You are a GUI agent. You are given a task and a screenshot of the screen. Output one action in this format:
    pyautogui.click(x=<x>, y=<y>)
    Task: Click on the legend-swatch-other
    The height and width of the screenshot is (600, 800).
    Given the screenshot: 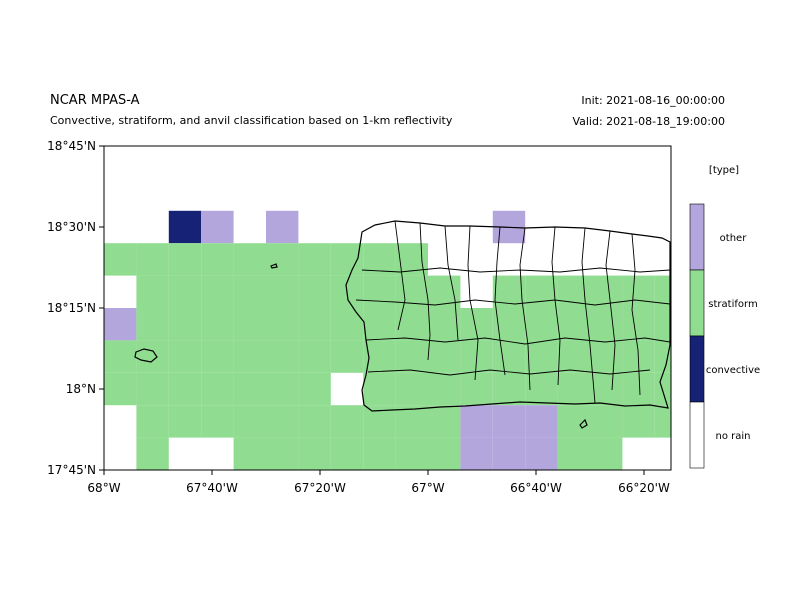 What is the action you would take?
    pyautogui.click(x=697, y=237)
    